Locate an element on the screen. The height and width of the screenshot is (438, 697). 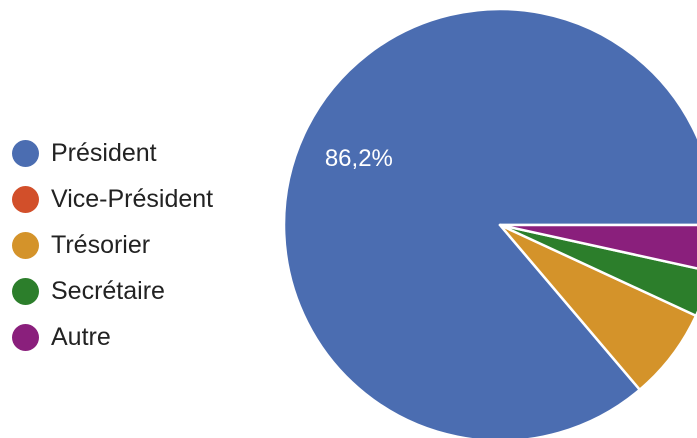
legend-item-vice-president: Vice-Président is located at coordinates (142, 199).